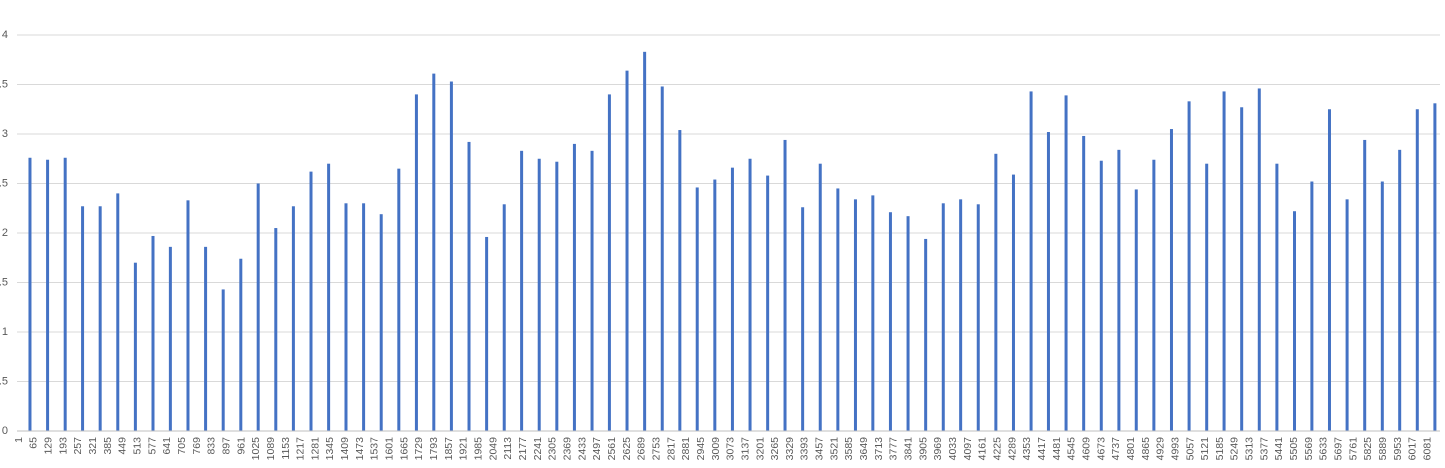 This screenshot has width=1445, height=468. I want to click on x-tick-label: 3393, so click(805, 449).